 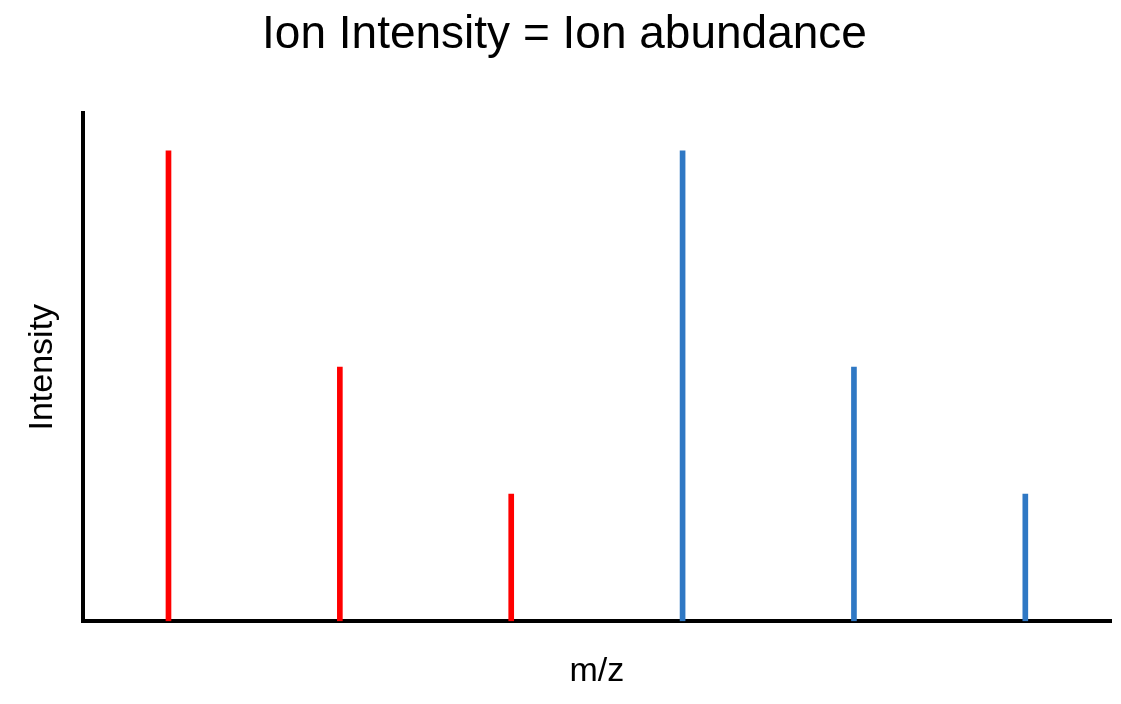 What do you see at coordinates (39, 367) in the screenshot?
I see `y-axis-title: Intensity` at bounding box center [39, 367].